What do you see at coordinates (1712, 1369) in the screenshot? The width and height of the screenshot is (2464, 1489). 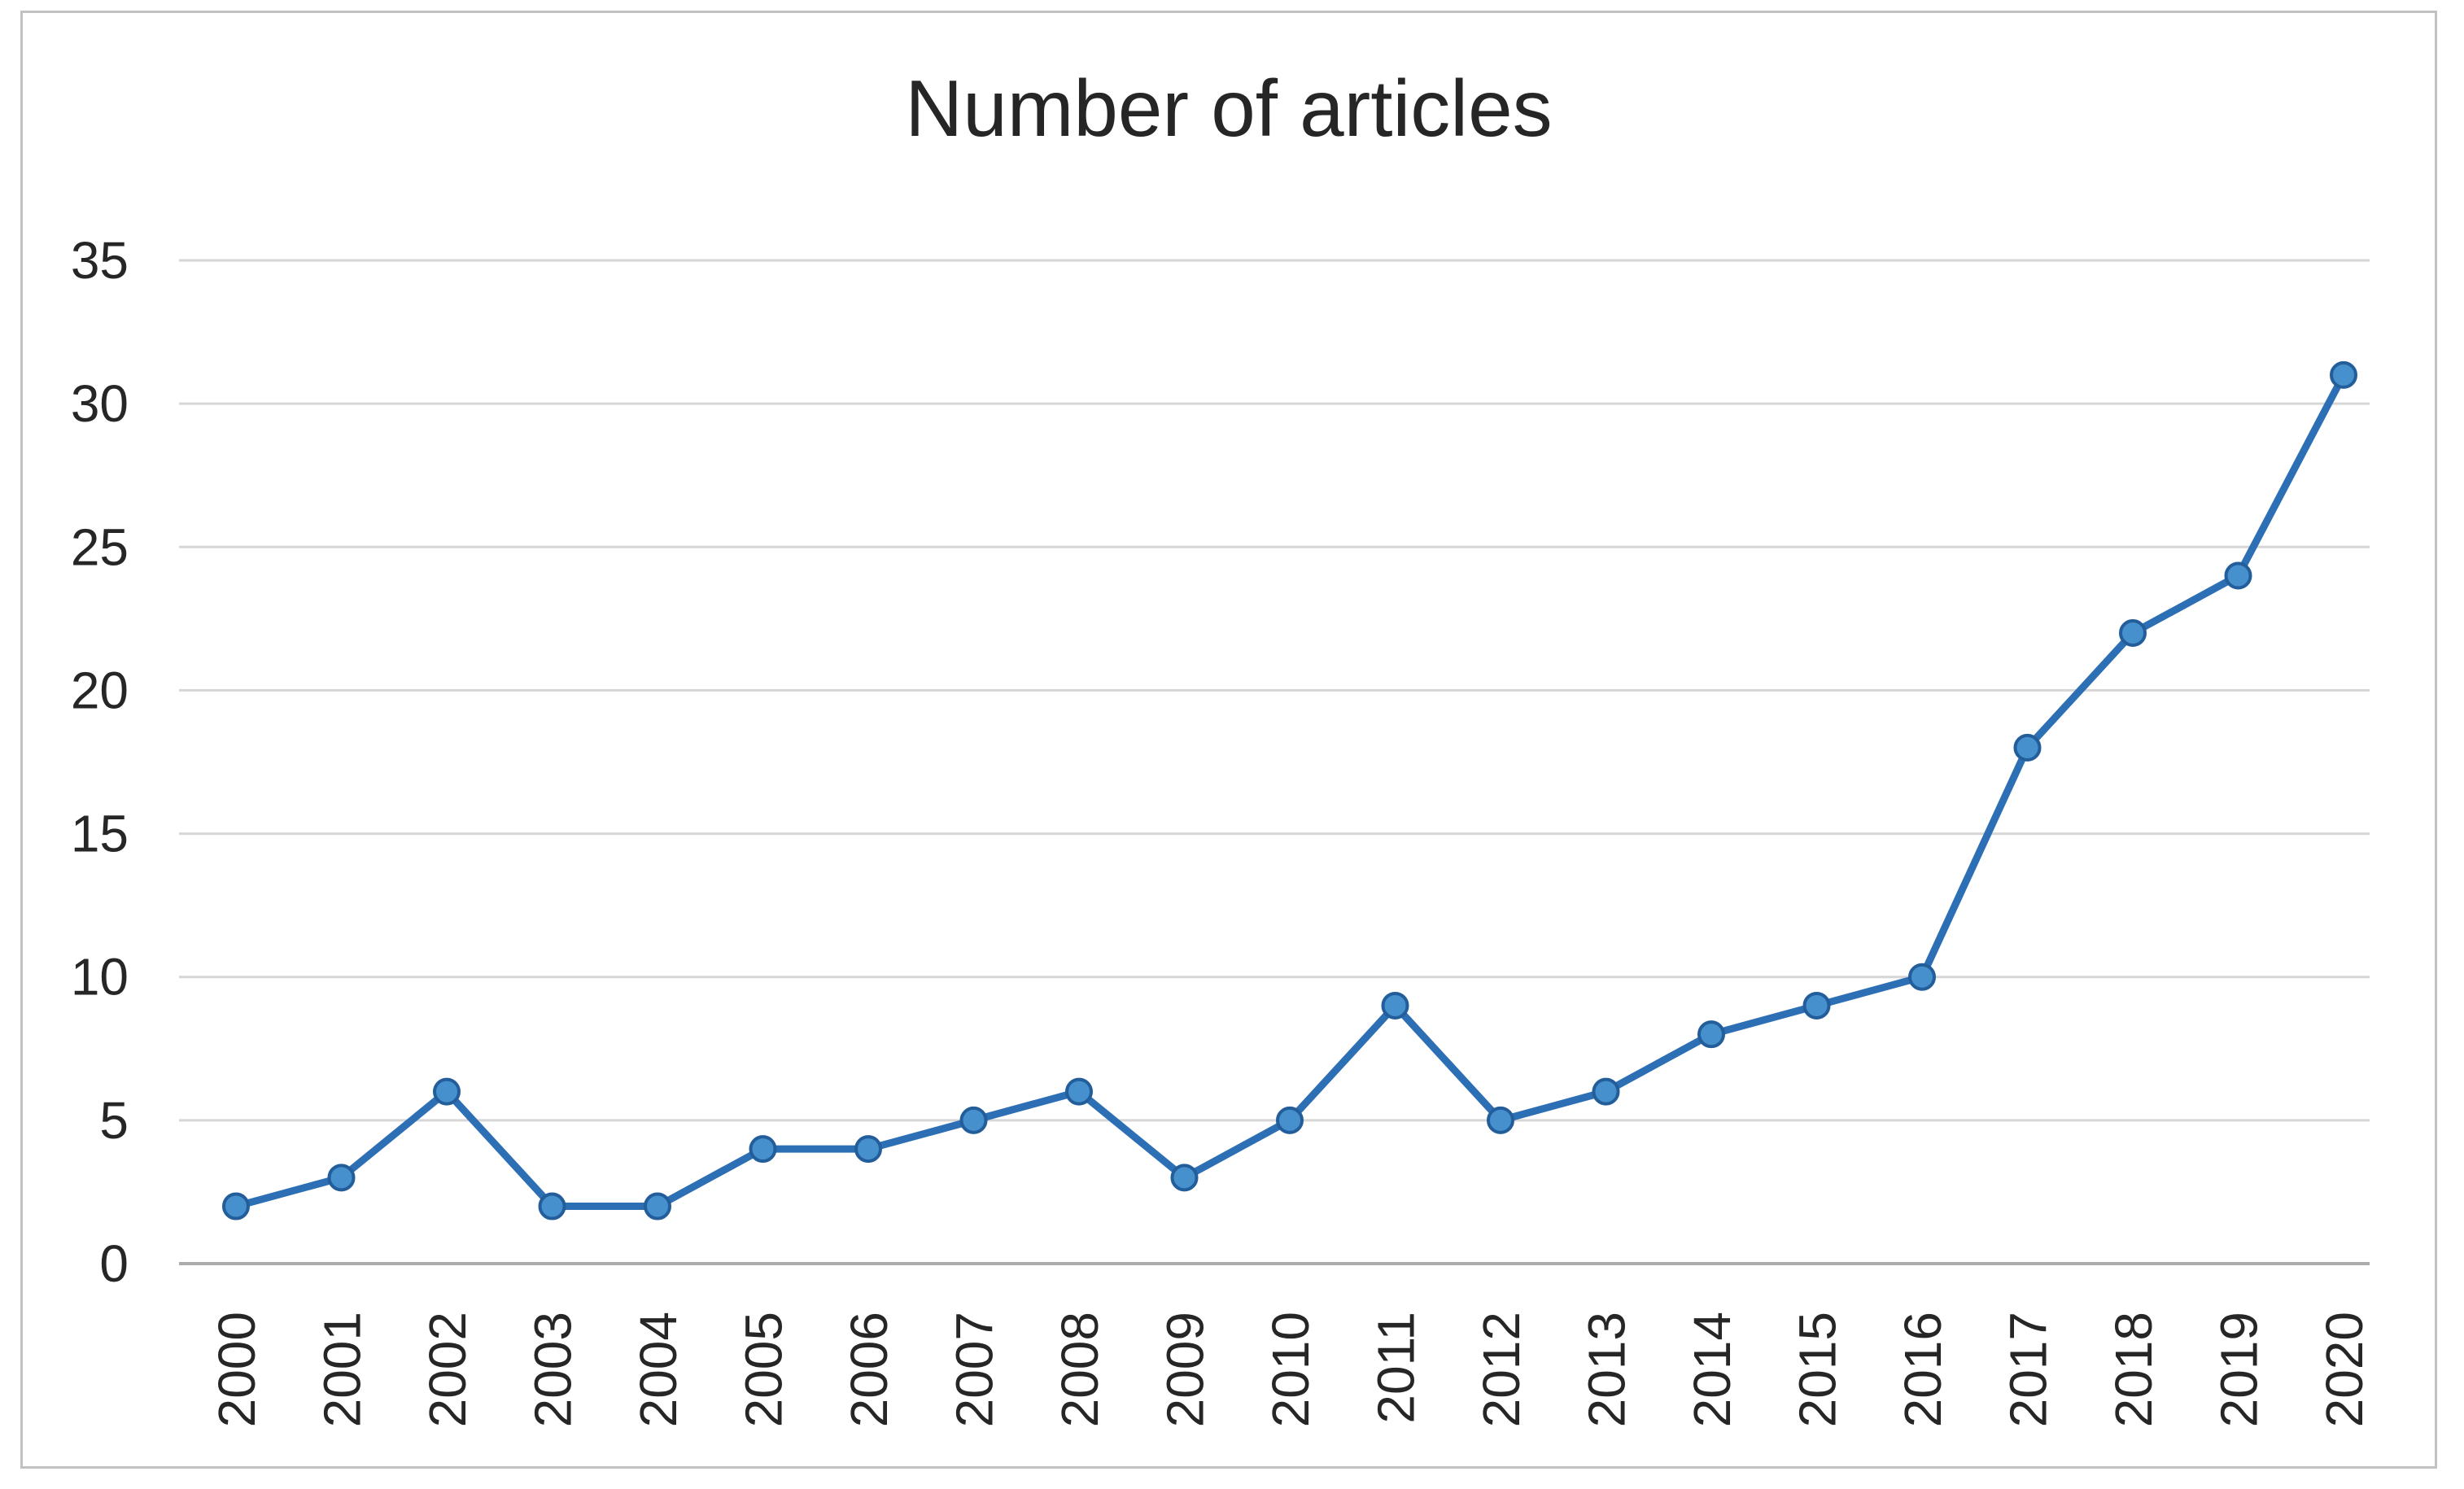 I see `x-tick-label: 2014` at bounding box center [1712, 1369].